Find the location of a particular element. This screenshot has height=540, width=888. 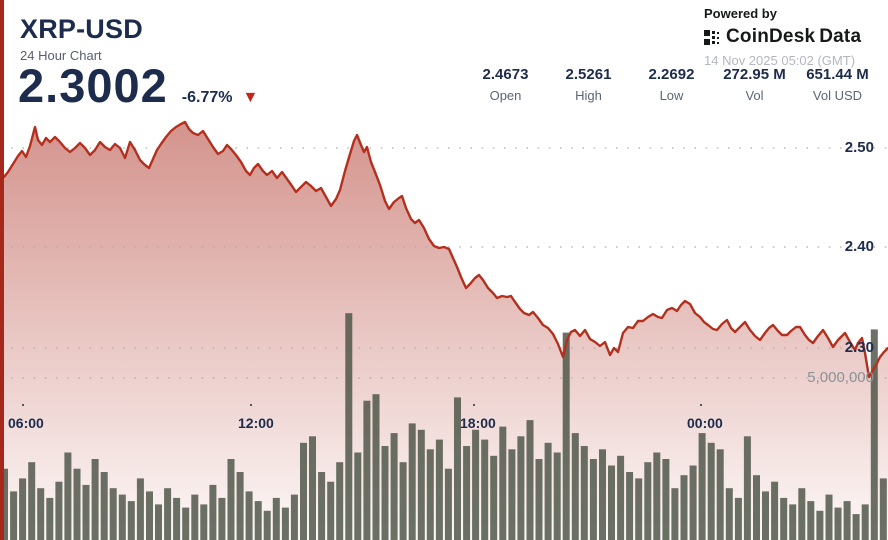

price-row: 2.3002 -6.77% ▼ is located at coordinates (138, 85).